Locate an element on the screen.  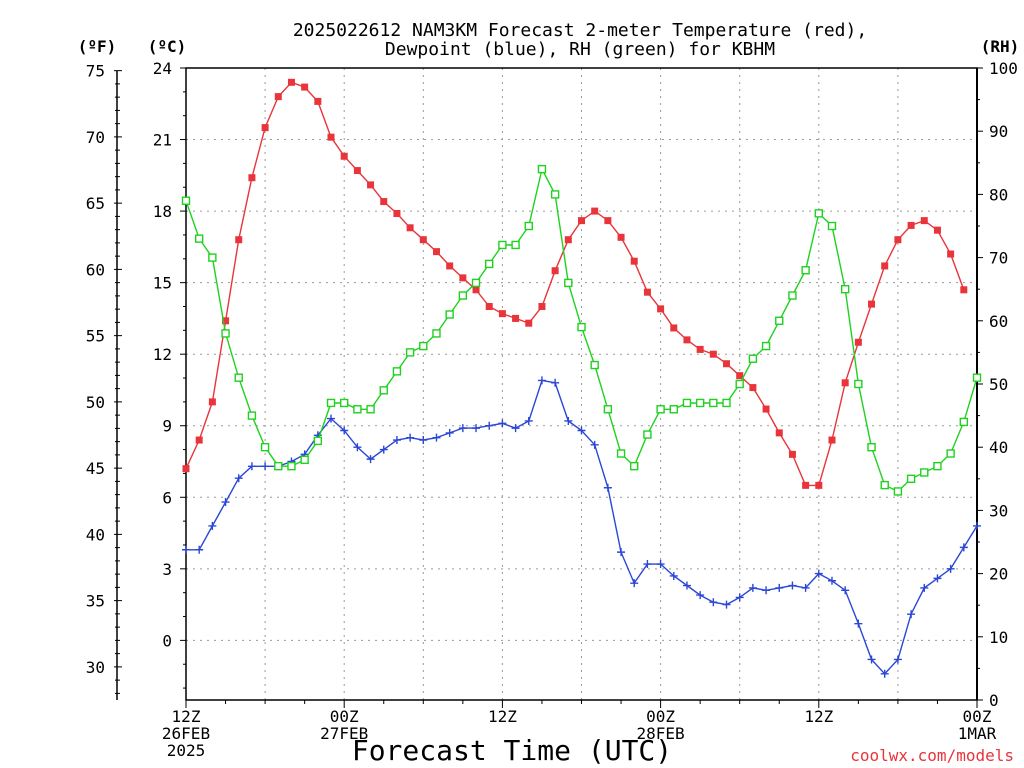
x-axis-label: Forecast Time (UTC) is located at coordinates (512, 750).